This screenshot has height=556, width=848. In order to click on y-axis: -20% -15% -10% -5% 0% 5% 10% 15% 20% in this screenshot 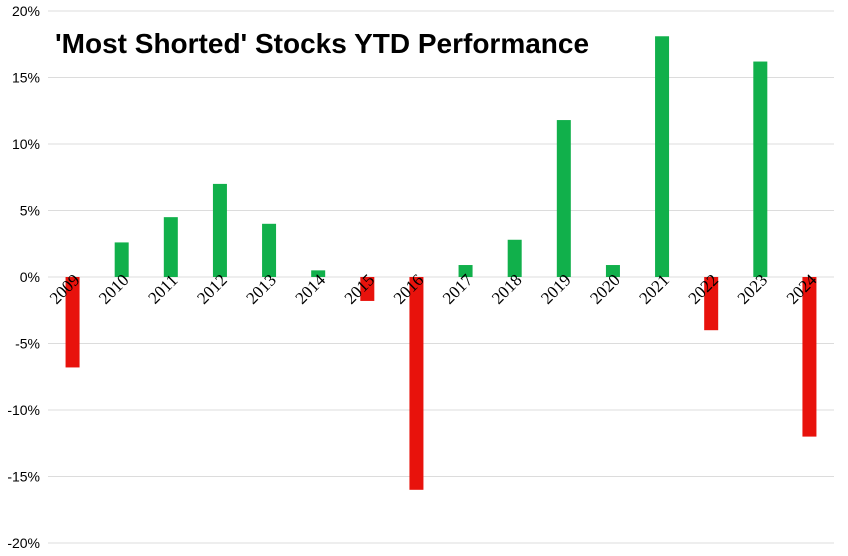, I will do `click(23, 277)`.